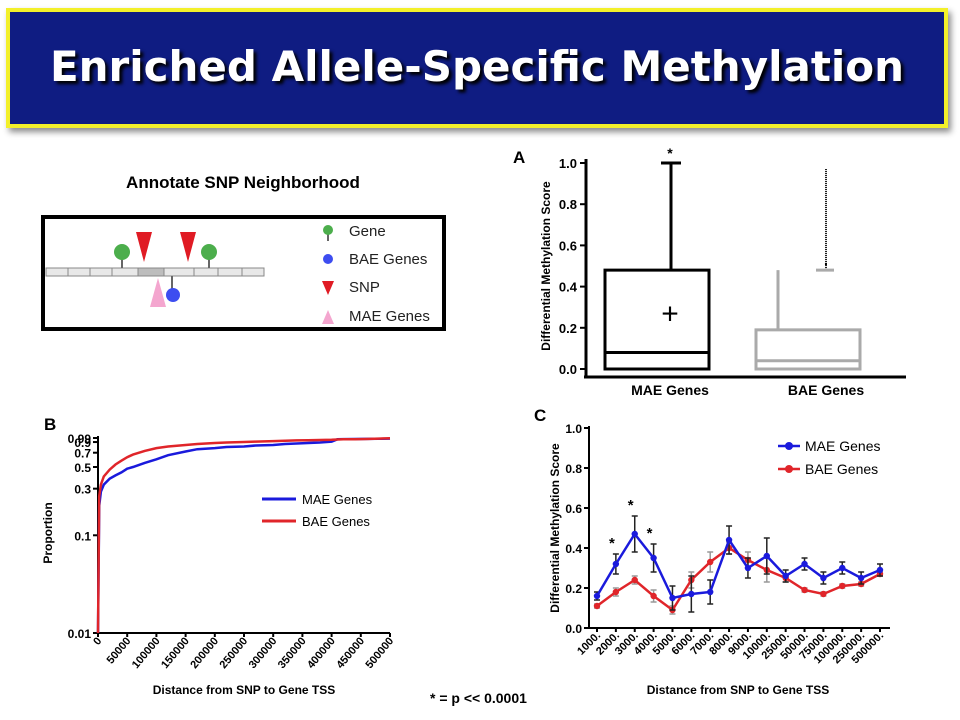 This screenshot has width=960, height=720. I want to click on x-tick-label: 400000, so click(321, 653).